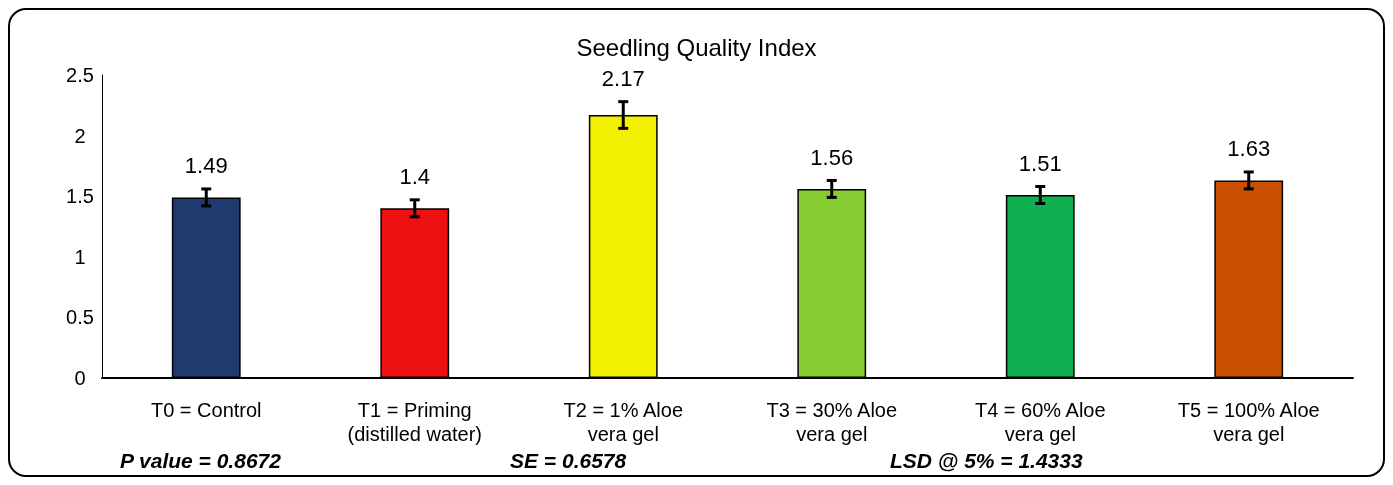 This screenshot has height=485, width=1393. What do you see at coordinates (1249, 149) in the screenshot?
I see `data-label: 1.63` at bounding box center [1249, 149].